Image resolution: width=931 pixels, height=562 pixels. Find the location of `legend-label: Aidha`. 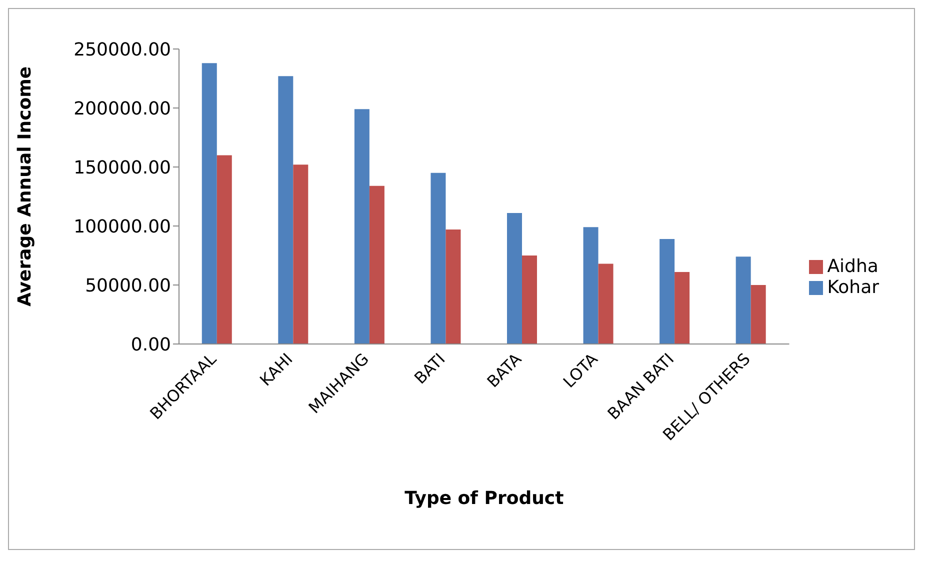

legend-label: Aidha is located at coordinates (852, 266).